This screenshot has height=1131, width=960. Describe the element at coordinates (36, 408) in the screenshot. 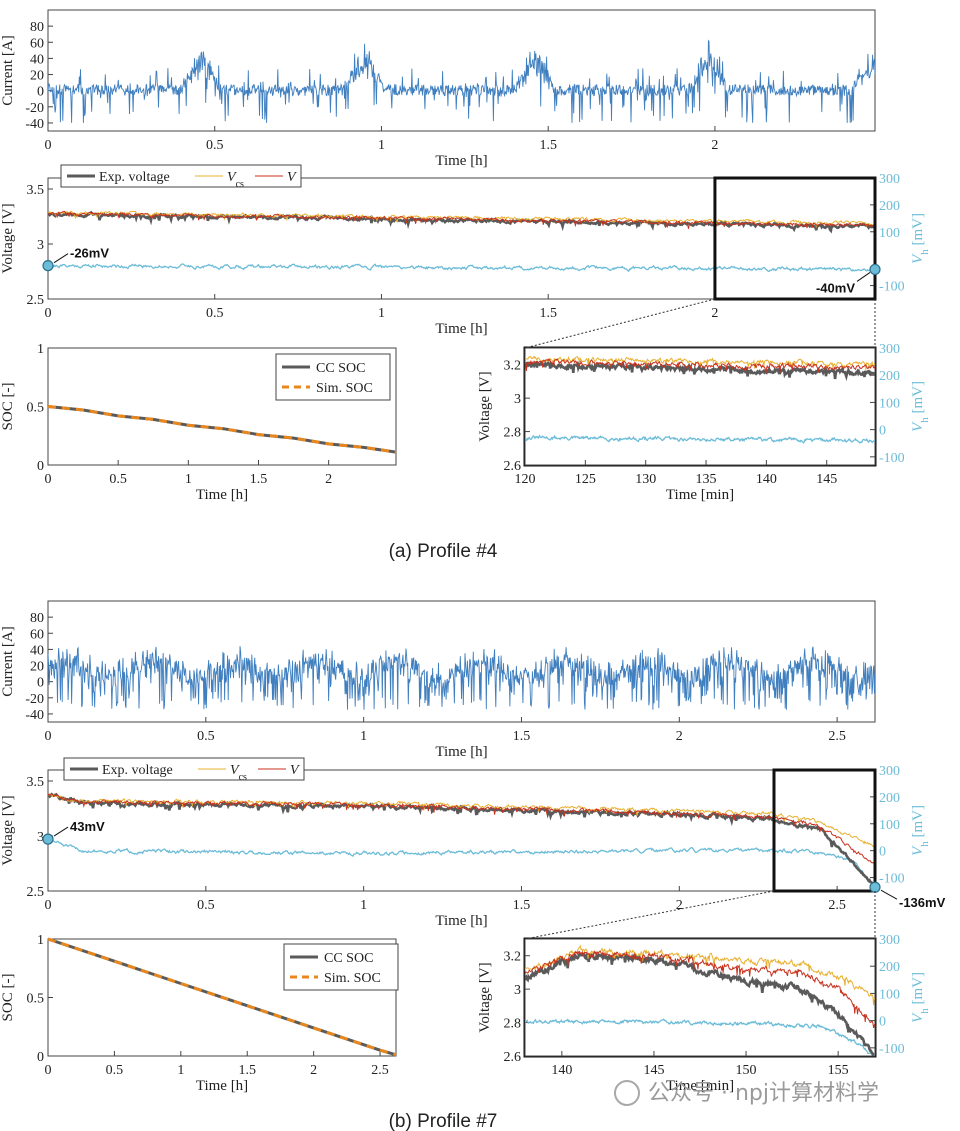

I see `y-tick-label: 0.5` at that location.